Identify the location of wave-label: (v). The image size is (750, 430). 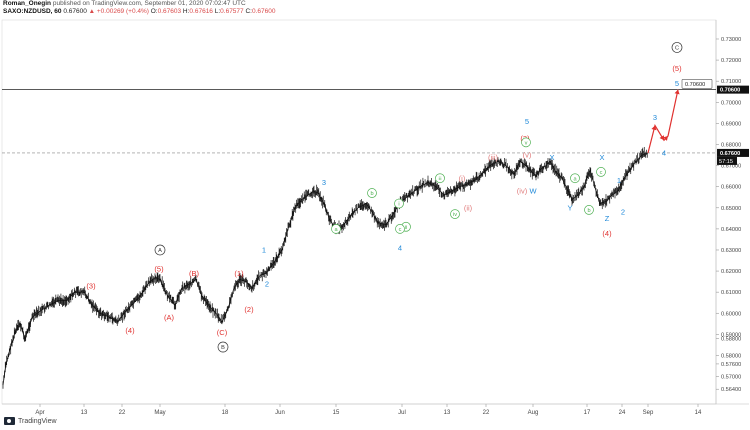
(527, 155).